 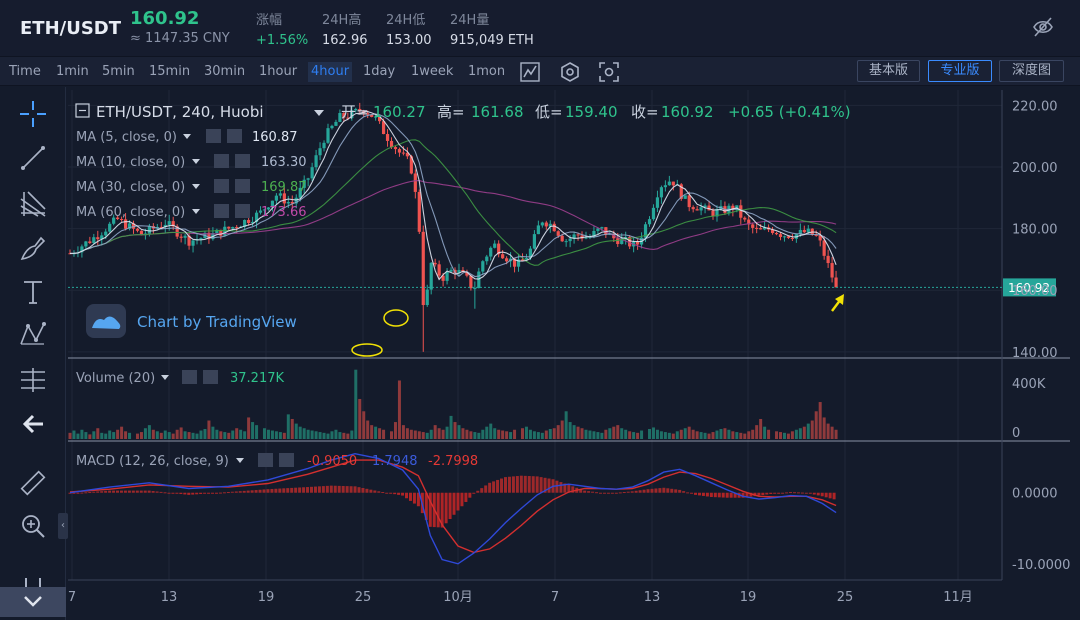 What do you see at coordinates (379, 71) in the screenshot?
I see `timeframe-1day: 1day` at bounding box center [379, 71].